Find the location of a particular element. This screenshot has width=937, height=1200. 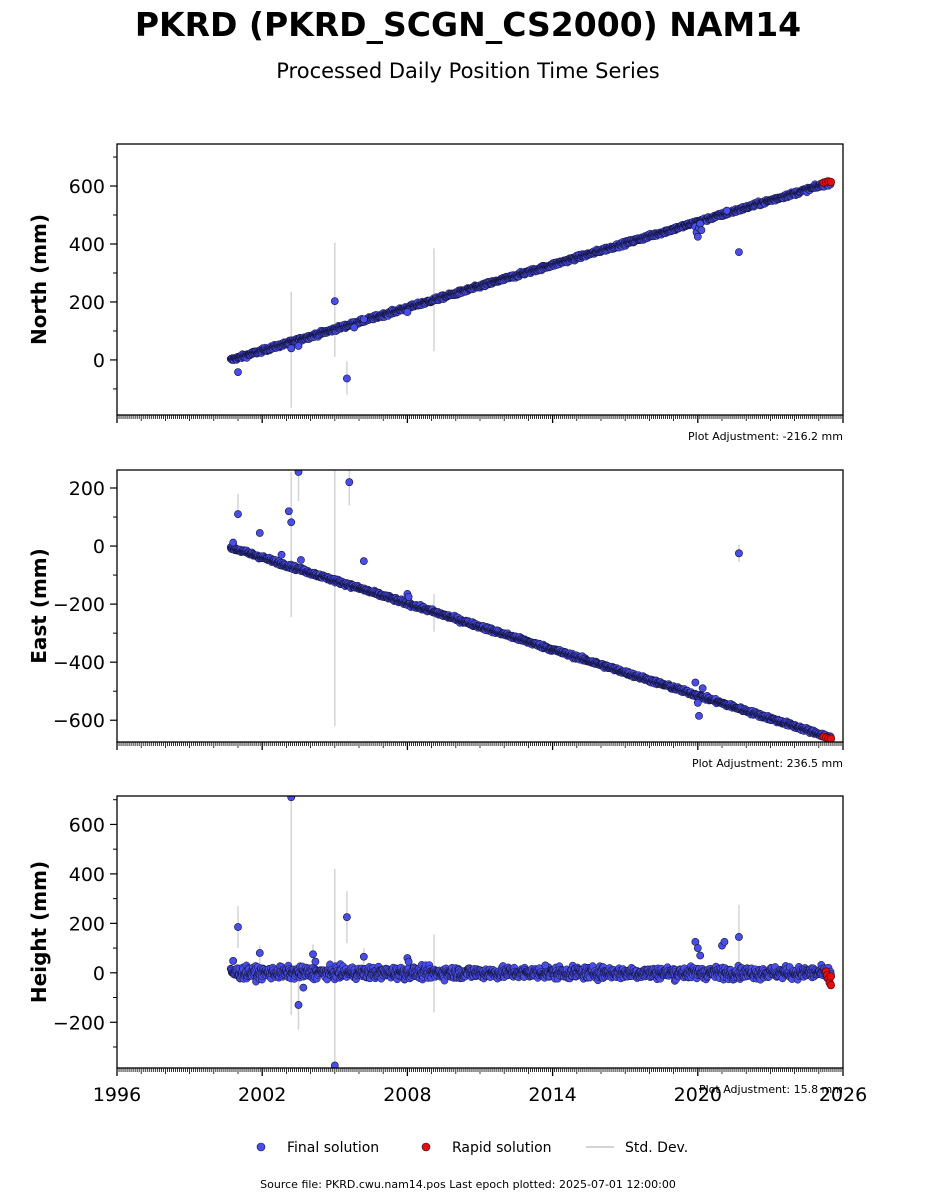

plot-adjustment-note: Plot Adjustment: 236.5 mm is located at coordinates (767, 763).